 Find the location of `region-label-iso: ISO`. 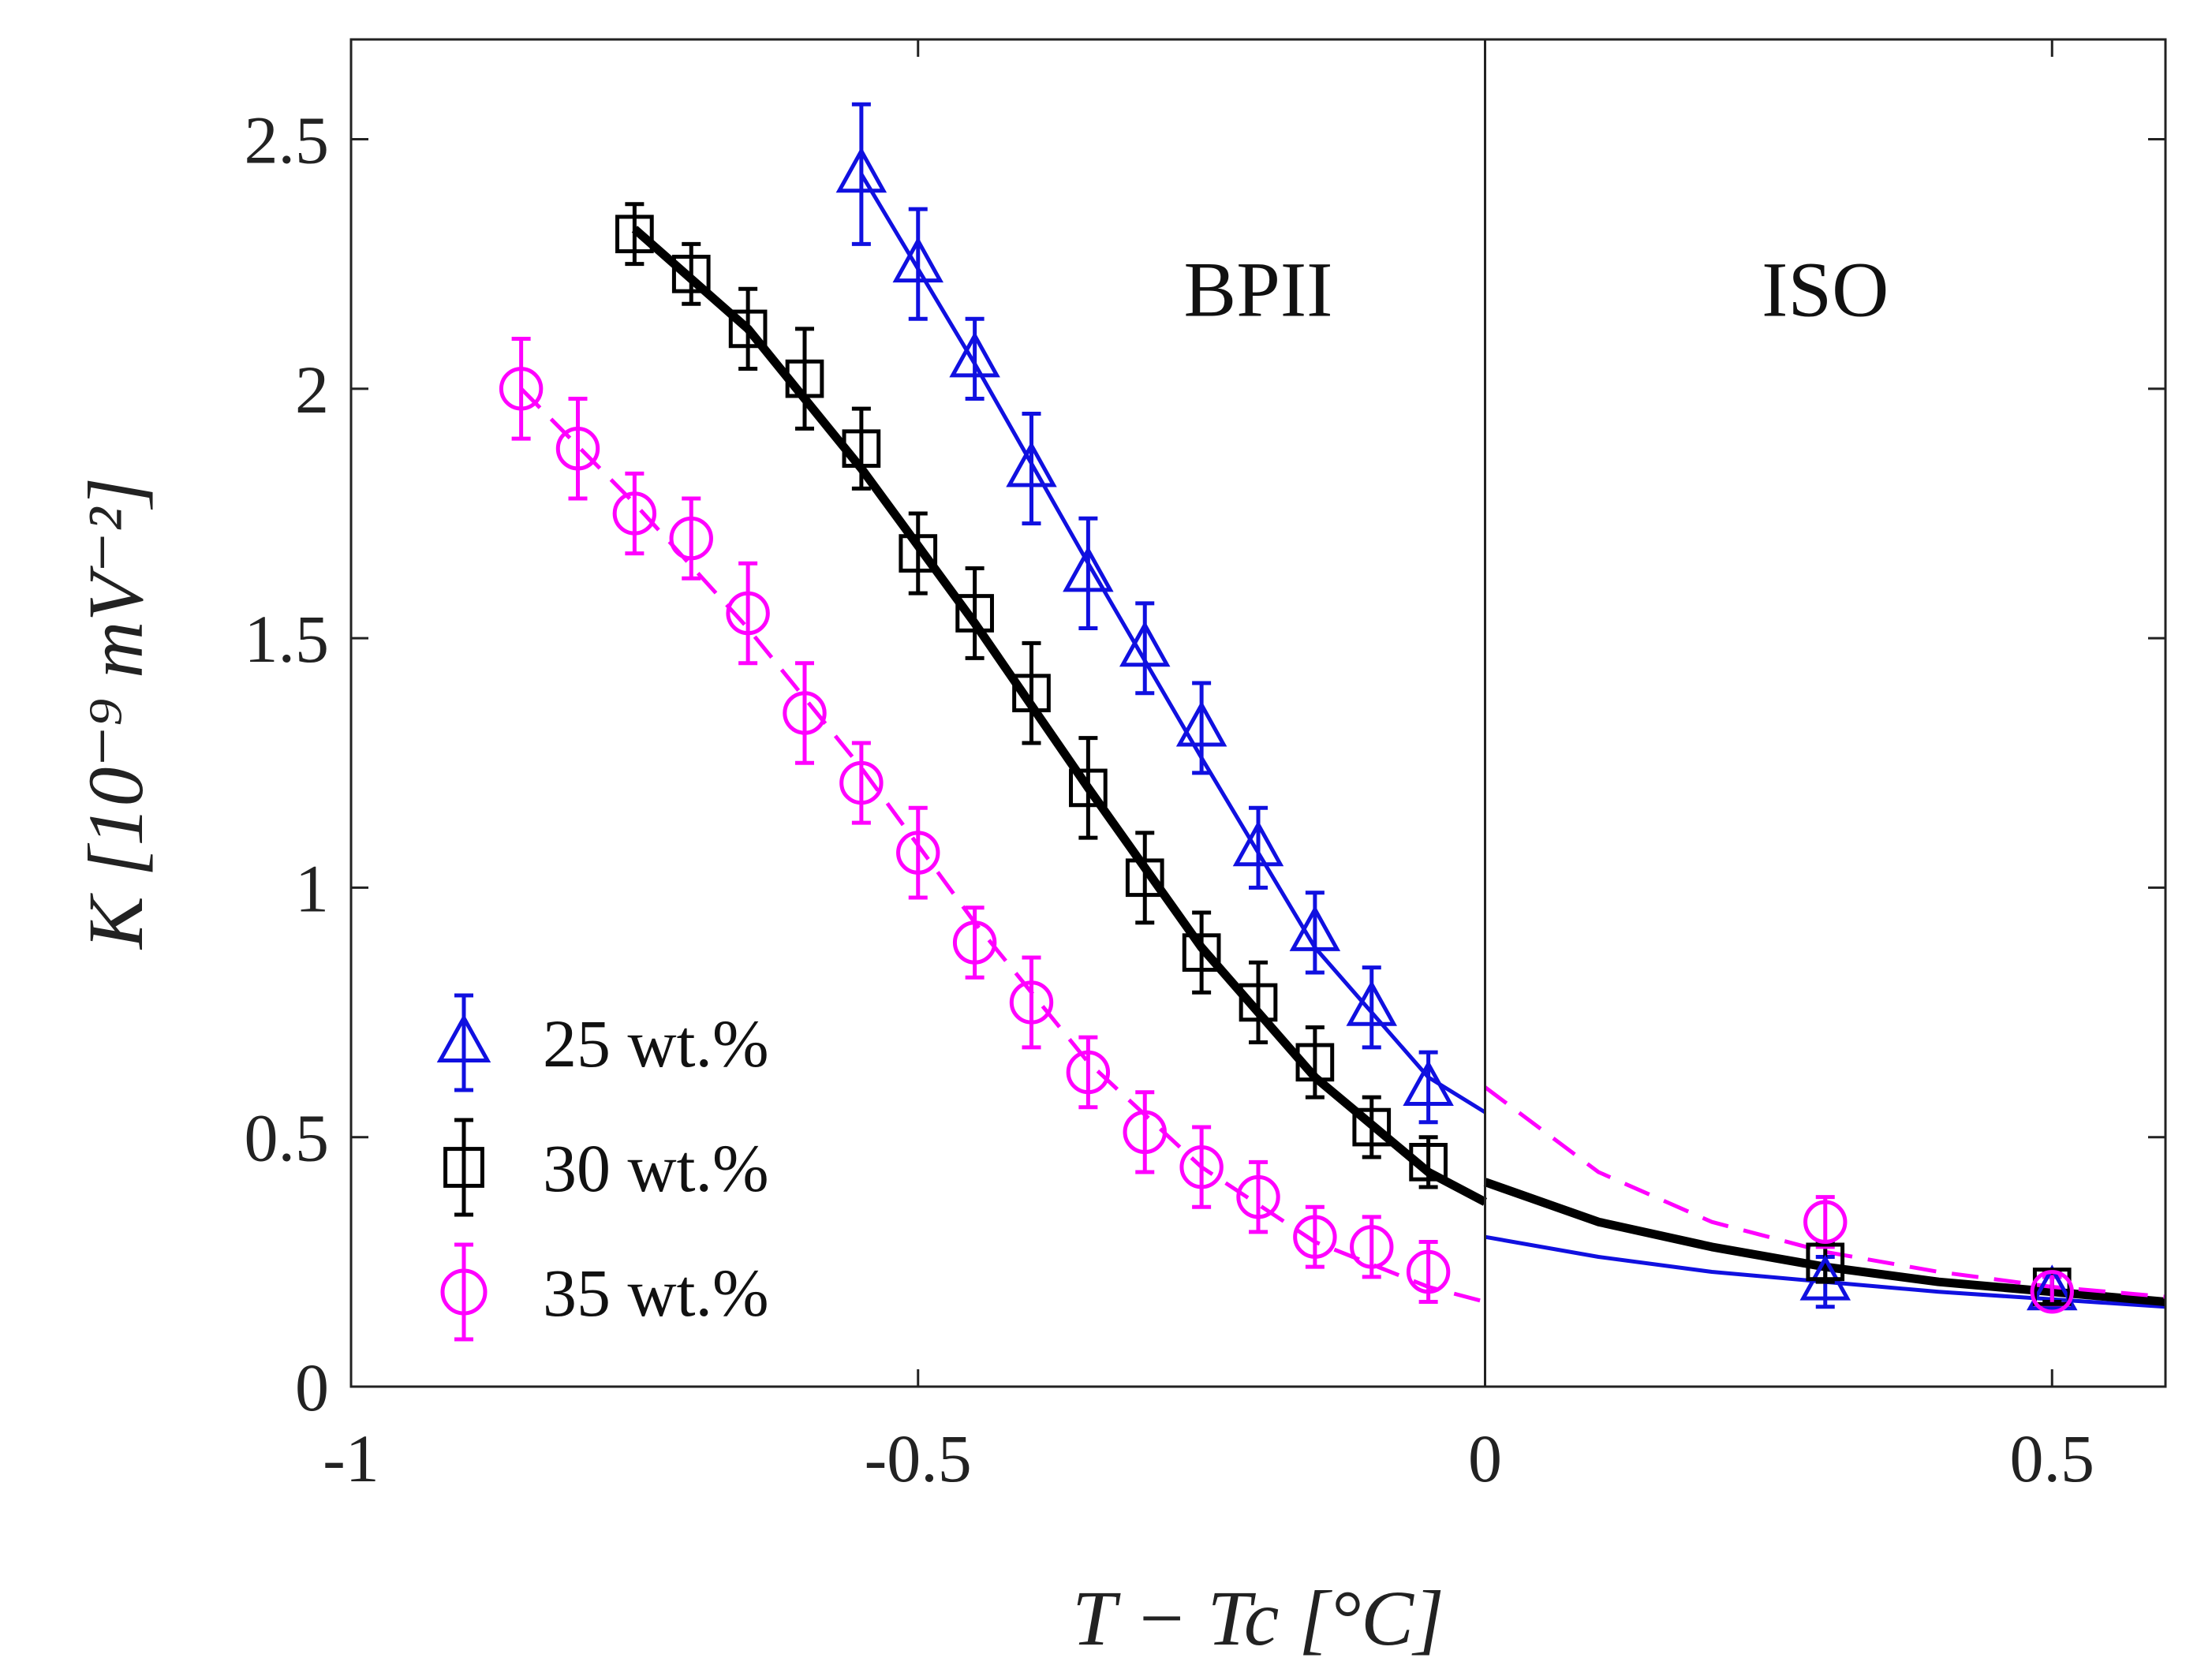

region-label-iso: ISO is located at coordinates (1825, 289).